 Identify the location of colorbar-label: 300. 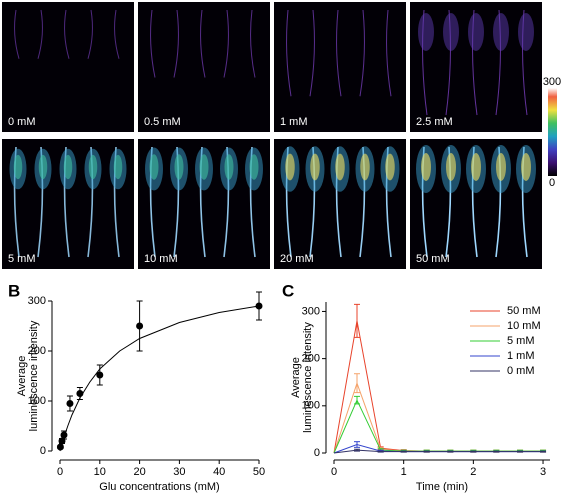
(552, 82).